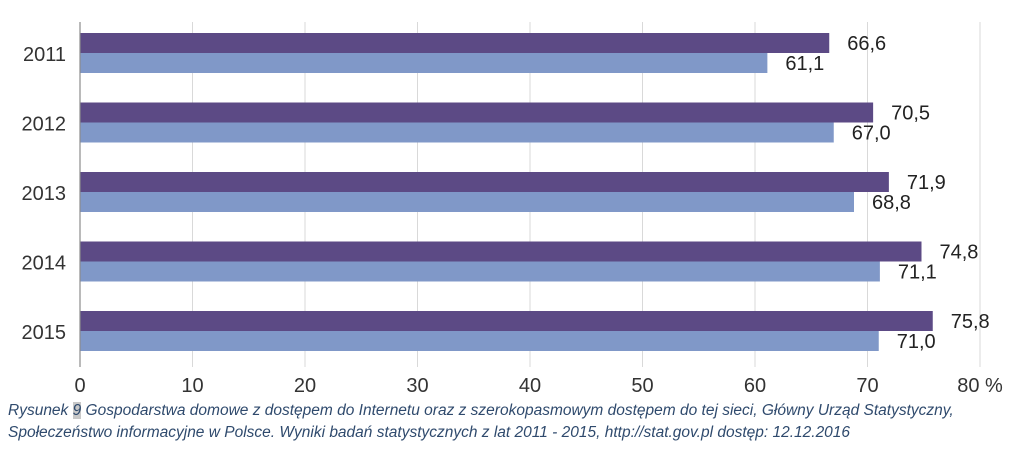  I want to click on data-labels: 66,6 61,1 70,567,0 71,968,8 74,871,1 75,8 71,0, so click(887, 193).